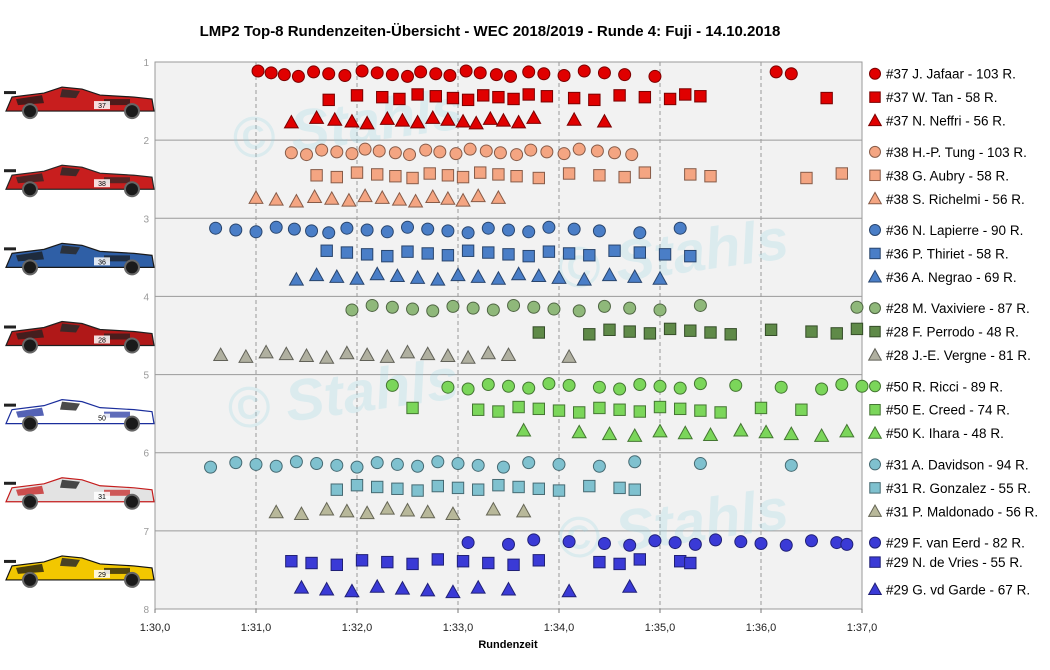  What do you see at coordinates (79, 181) in the screenshot?
I see `car-38-image: 38` at bounding box center [79, 181].